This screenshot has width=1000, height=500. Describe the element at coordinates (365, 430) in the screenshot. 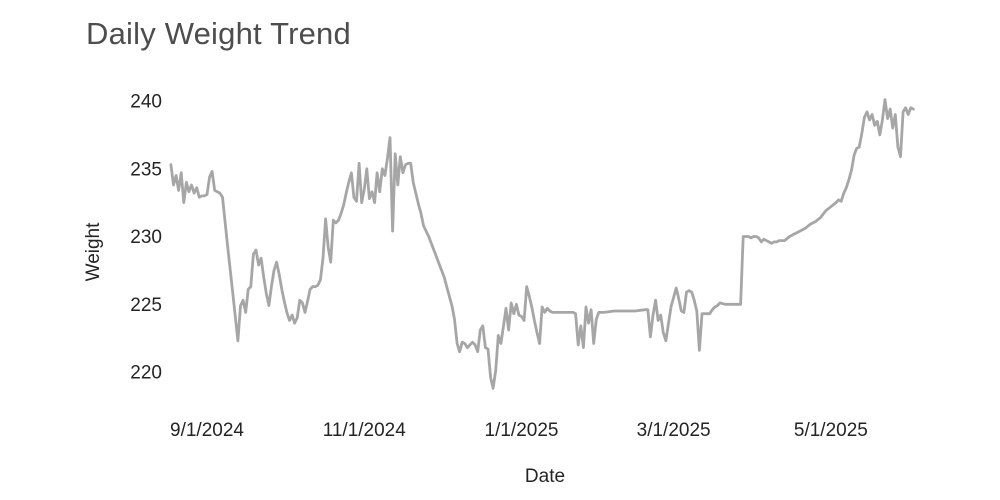

I see `x-tick-label: 11/1/2024` at that location.